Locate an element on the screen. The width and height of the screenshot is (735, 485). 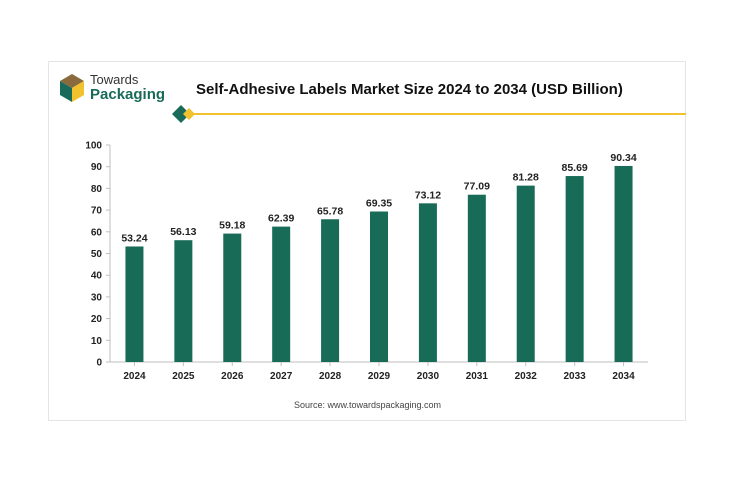
y-tick-label: 10 is located at coordinates (97, 341).